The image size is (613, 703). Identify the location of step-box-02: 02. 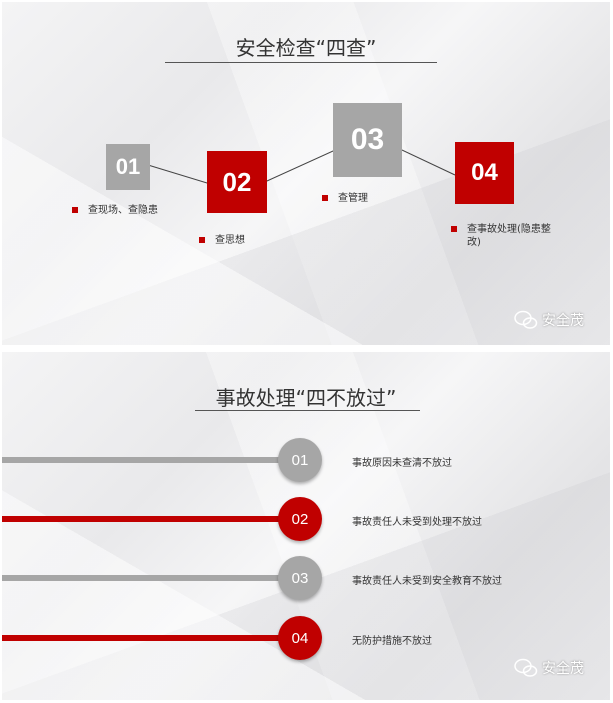
(237, 182).